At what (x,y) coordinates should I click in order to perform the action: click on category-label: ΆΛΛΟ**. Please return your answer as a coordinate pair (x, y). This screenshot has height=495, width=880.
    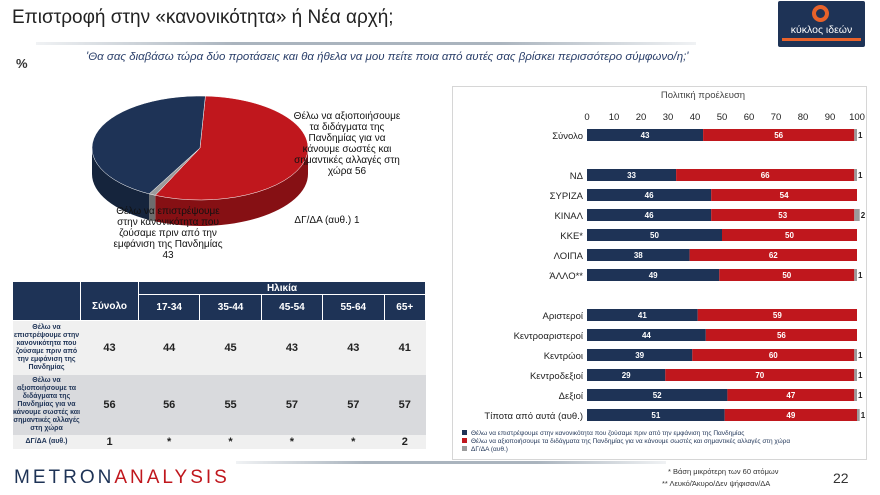
    Looking at the image, I should click on (566, 276).